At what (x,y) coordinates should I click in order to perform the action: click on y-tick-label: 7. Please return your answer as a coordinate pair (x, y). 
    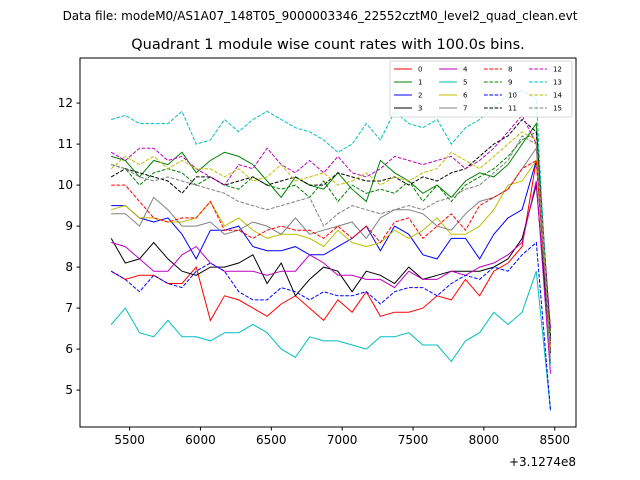
    Looking at the image, I should click on (69, 308).